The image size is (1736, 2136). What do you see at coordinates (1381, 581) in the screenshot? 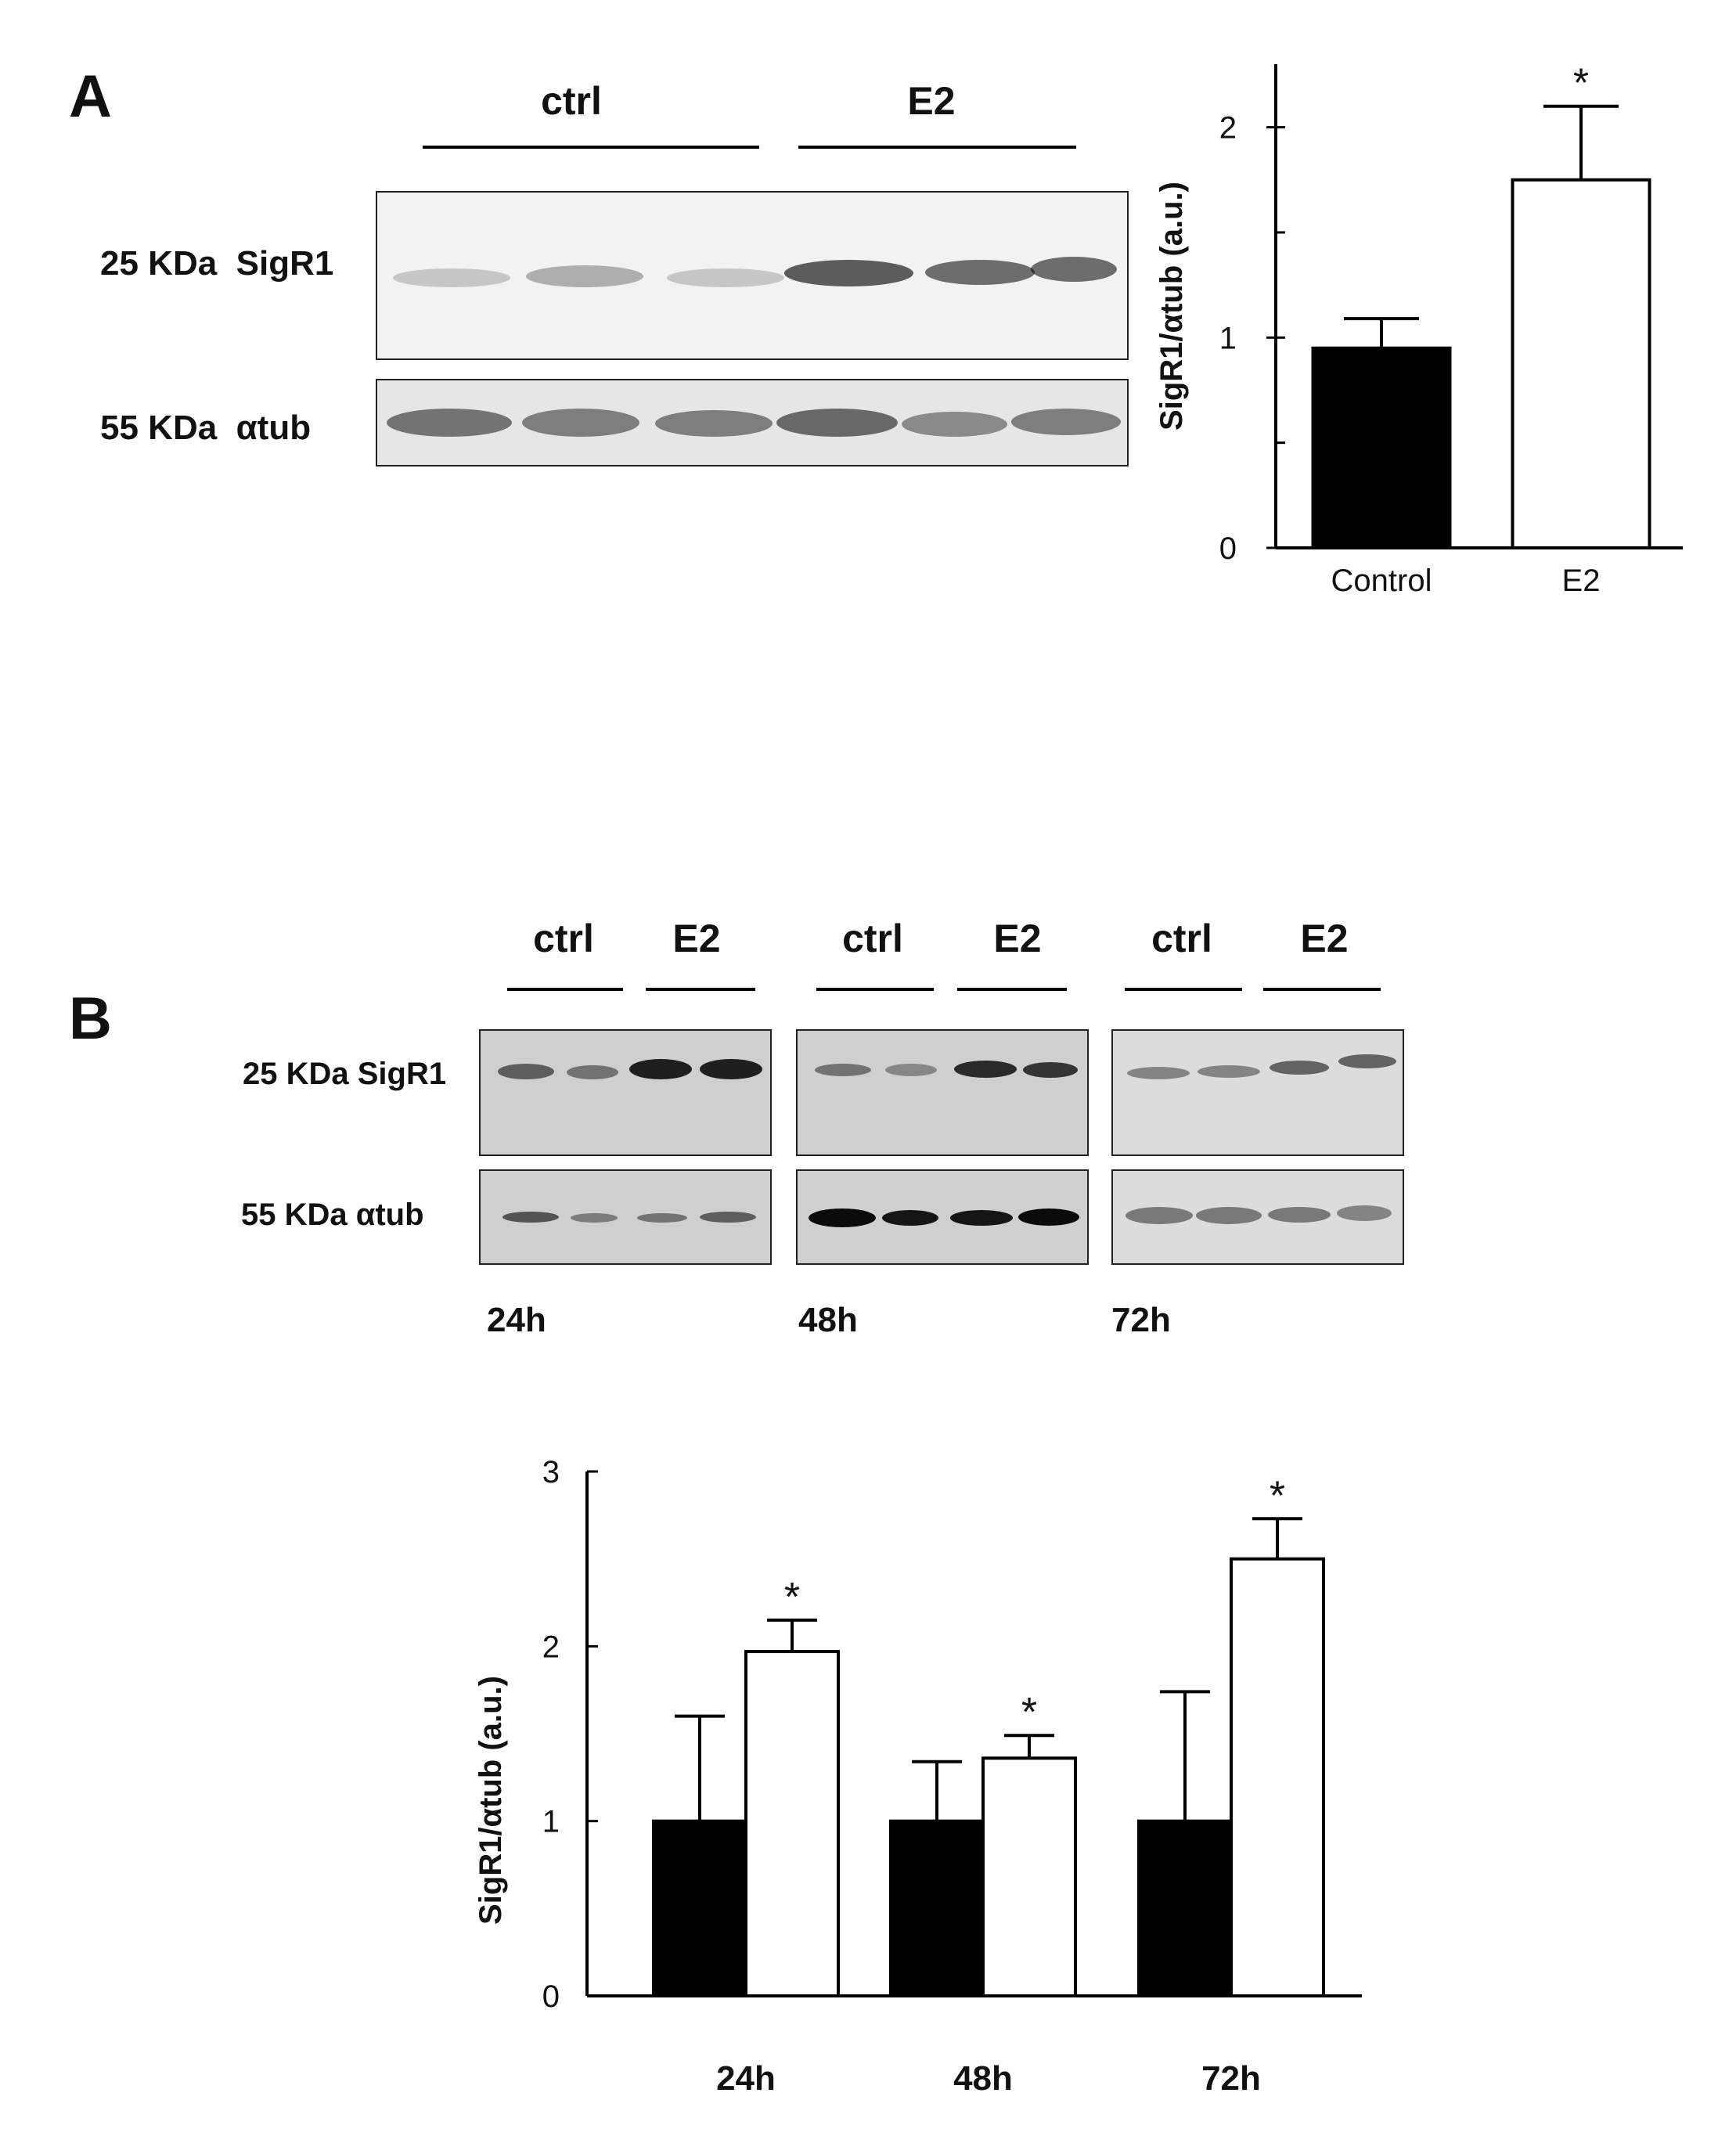
I see `x-tick-label: Control` at bounding box center [1381, 581].